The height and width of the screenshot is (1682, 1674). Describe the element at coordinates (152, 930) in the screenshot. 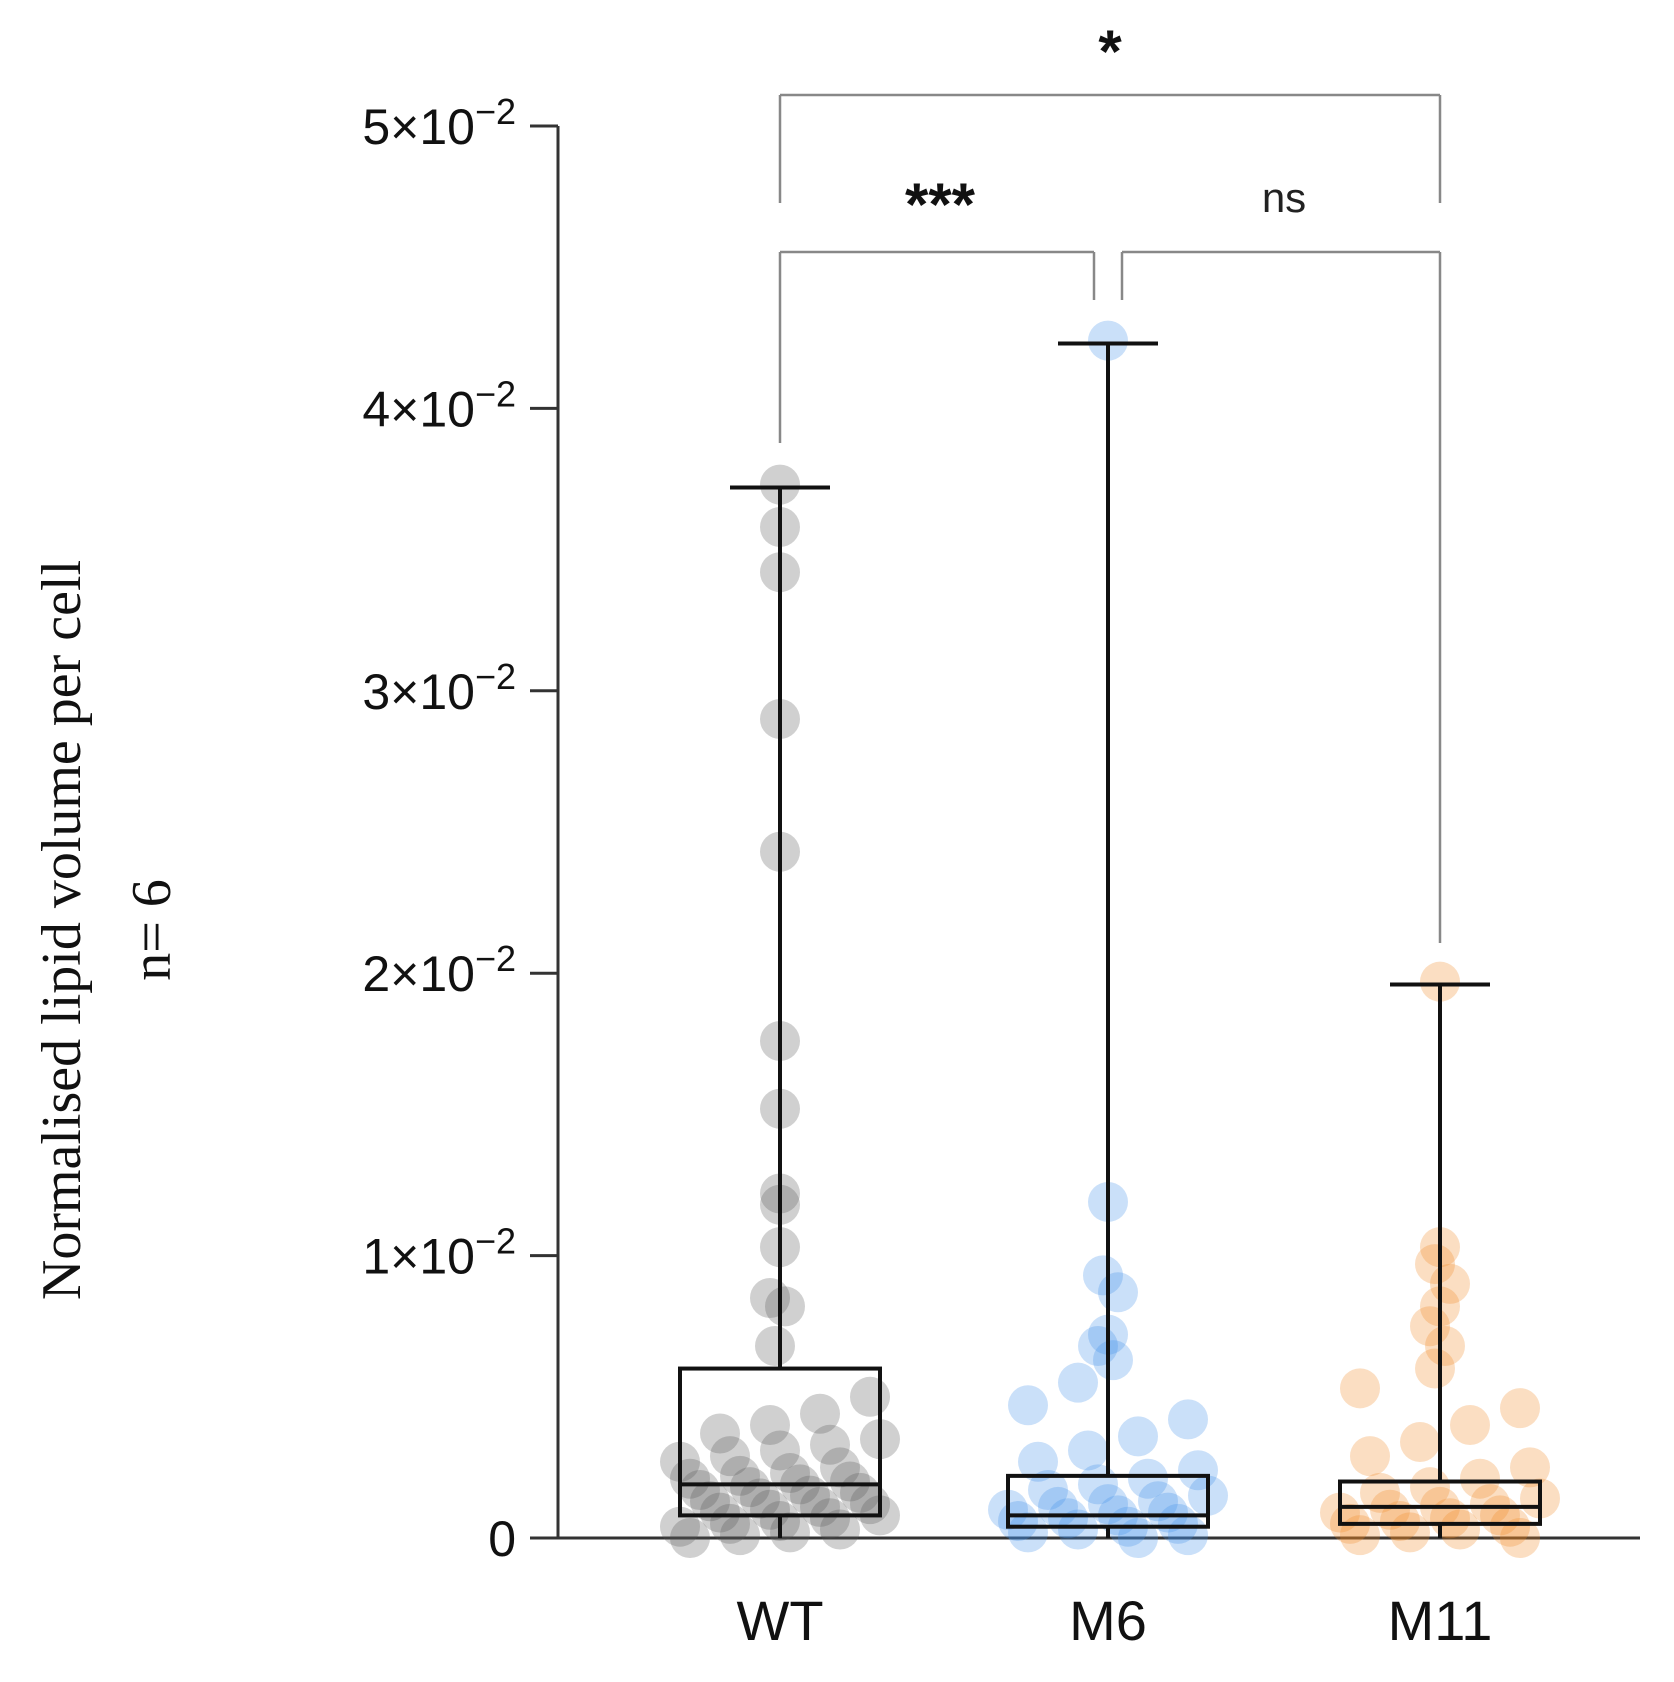

I see `y-axis-title-line2: n= 6` at that location.